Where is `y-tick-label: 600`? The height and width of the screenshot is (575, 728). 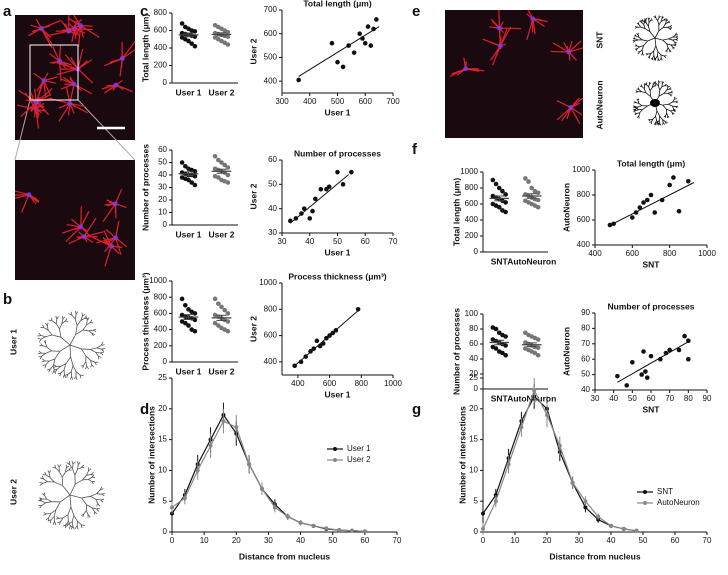 y-tick-label: 600 is located at coordinates (472, 203).